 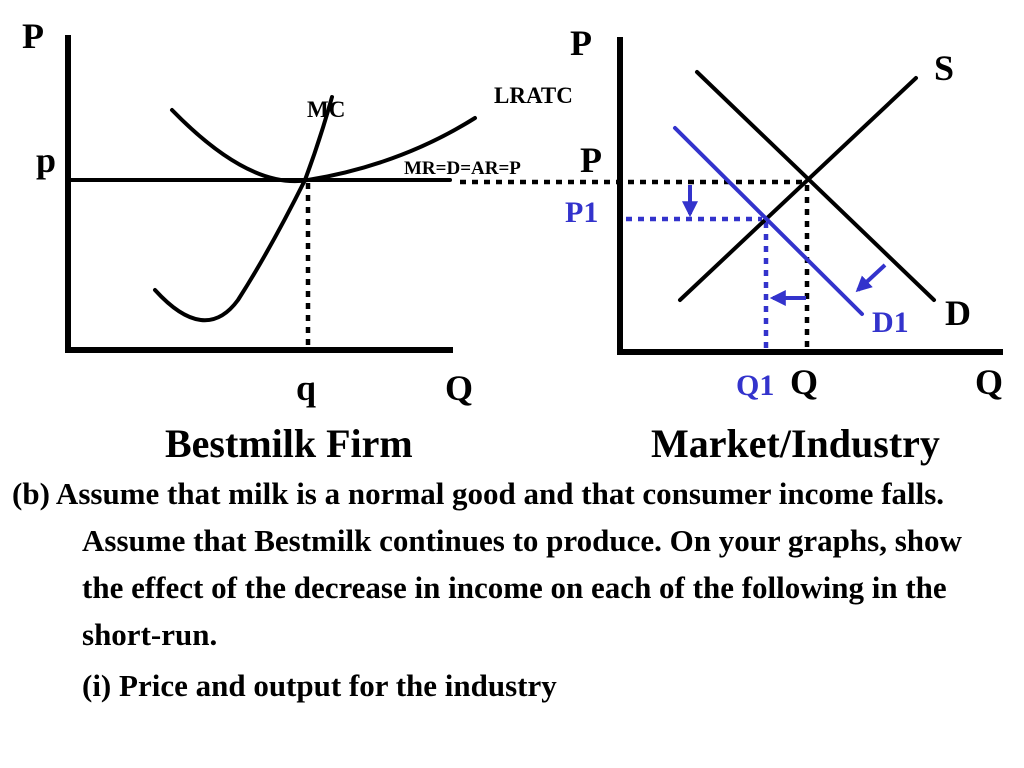 I want to click on market-new-demand-label: D1, so click(x=890, y=322).